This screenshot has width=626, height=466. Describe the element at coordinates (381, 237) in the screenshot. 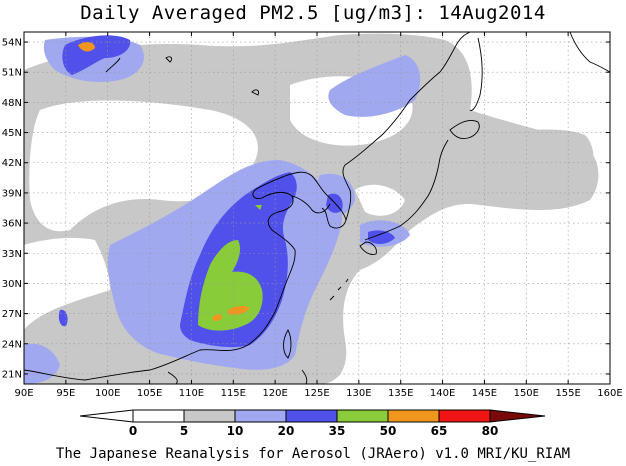

I see `pm25-band-20-35-japan` at that location.